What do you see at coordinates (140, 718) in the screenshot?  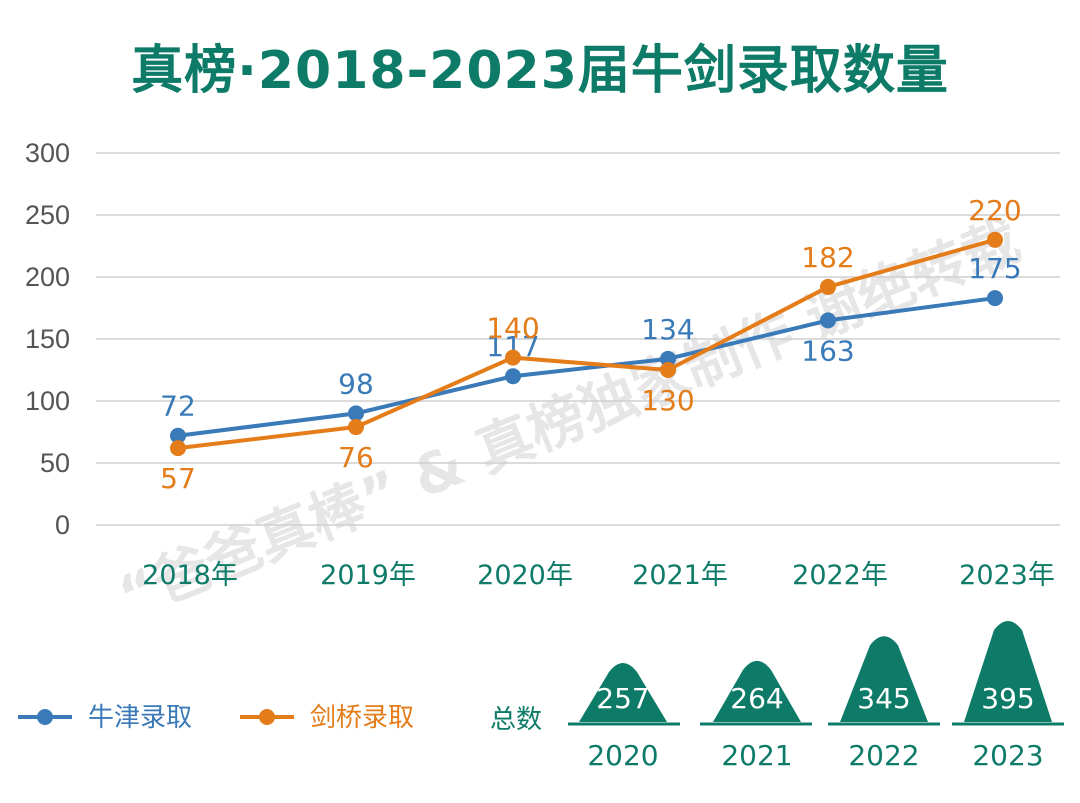 I see `legend-label: 牛津录取` at bounding box center [140, 718].